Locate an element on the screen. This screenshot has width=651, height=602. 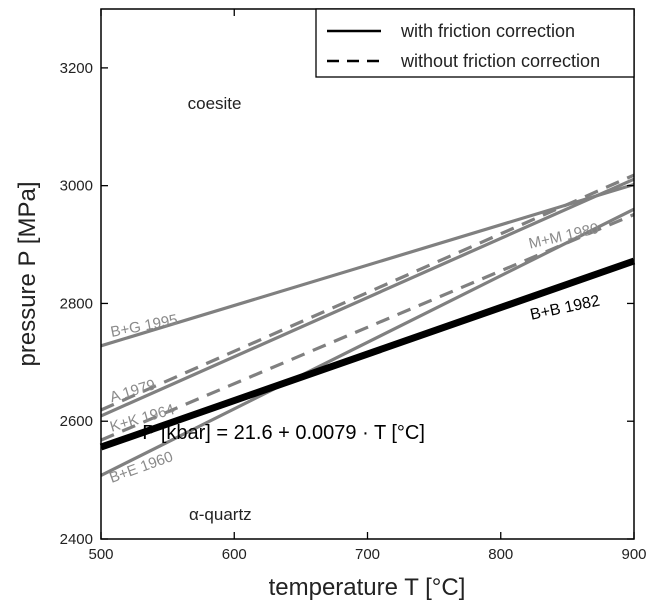
y-tick-label: 2800 is located at coordinates (76, 303).